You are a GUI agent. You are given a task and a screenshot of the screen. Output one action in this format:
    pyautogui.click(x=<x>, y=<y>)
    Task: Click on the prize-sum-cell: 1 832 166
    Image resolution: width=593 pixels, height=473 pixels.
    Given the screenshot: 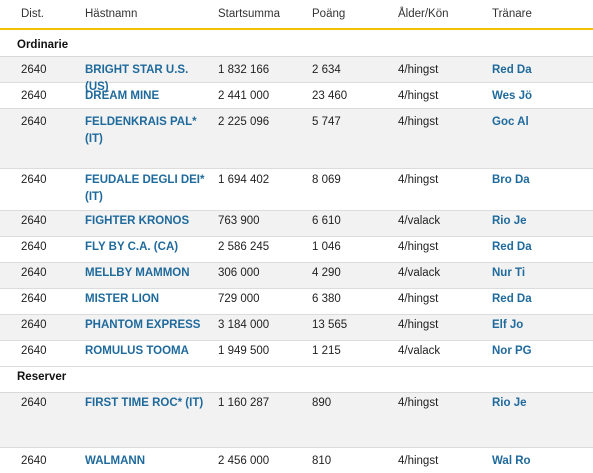 What is the action you would take?
    pyautogui.click(x=244, y=70)
    